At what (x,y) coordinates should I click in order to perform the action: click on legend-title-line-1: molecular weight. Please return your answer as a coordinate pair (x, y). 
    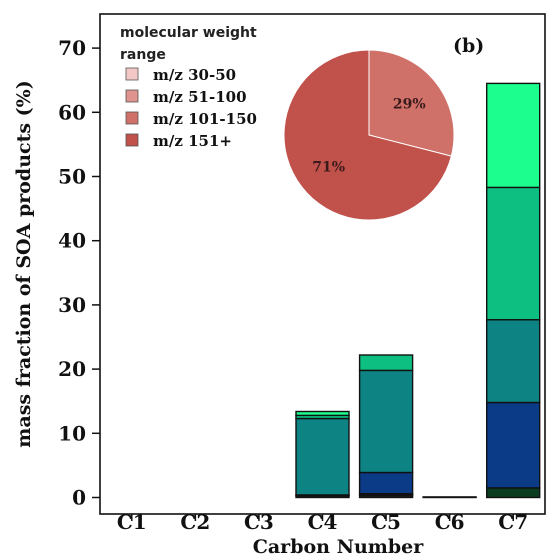
    Looking at the image, I should click on (188, 33).